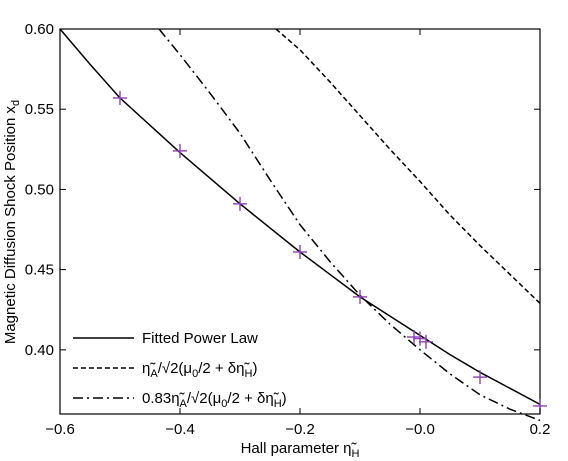 This screenshot has height=461, width=568. Describe the element at coordinates (200, 338) in the screenshot. I see `legend-label-fitted-power-law: Fitted Power Law` at that location.